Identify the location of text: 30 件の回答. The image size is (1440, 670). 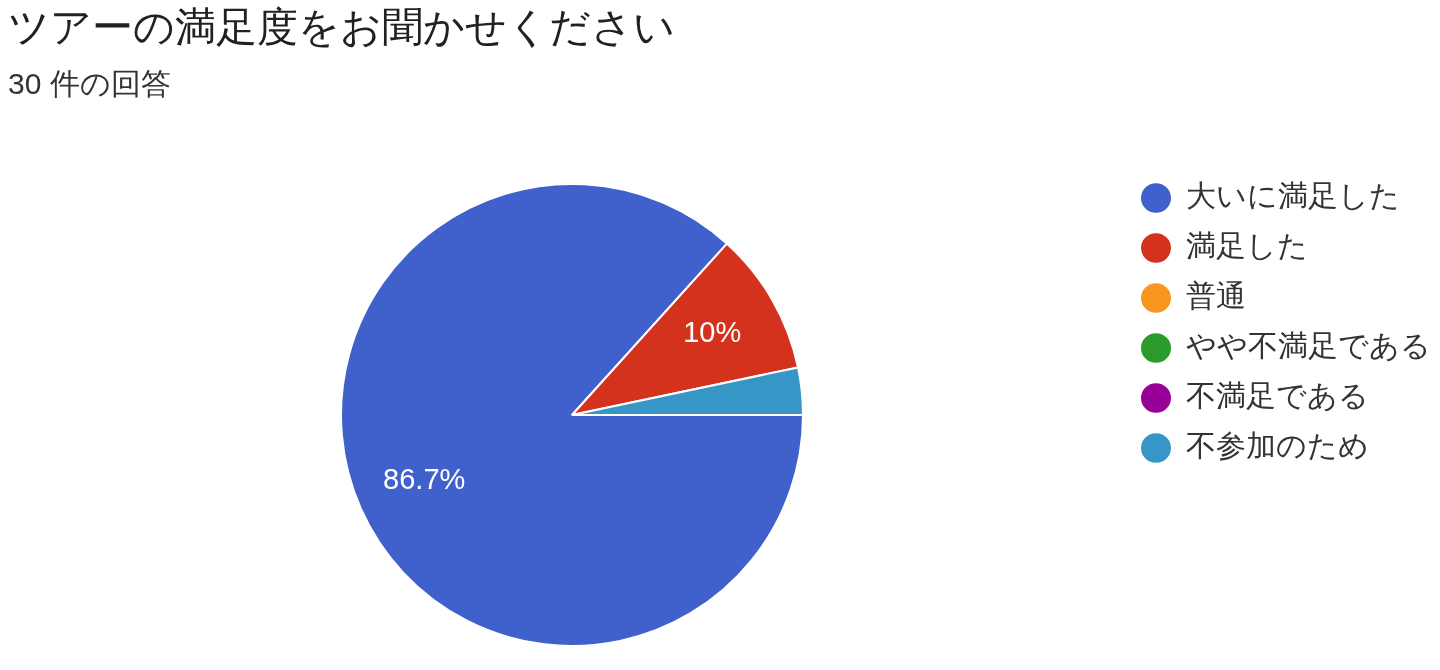
(89, 84).